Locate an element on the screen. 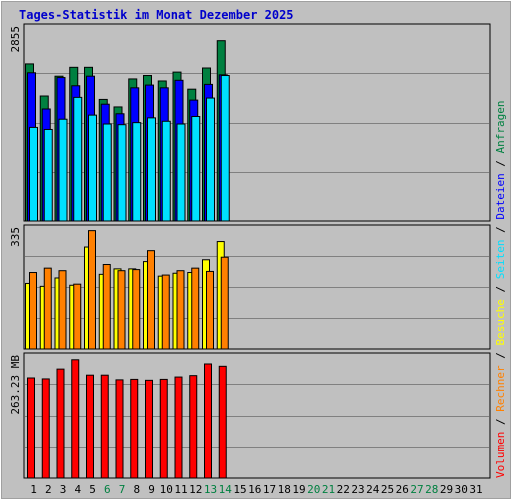 This screenshot has height=500, width=512. x-axis-label-day-14: 14 is located at coordinates (226, 489).